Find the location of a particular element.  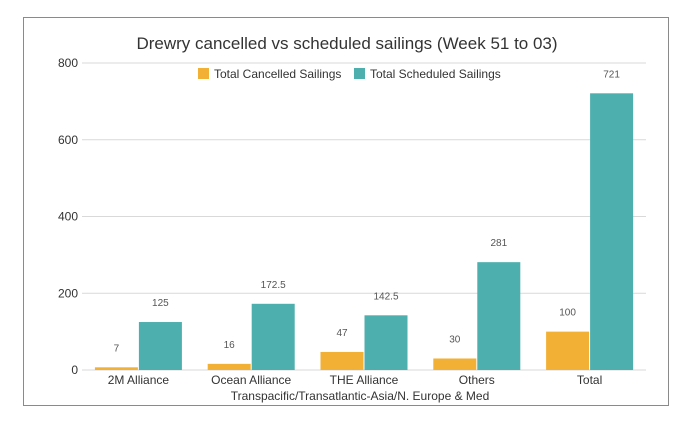

data-label-cancelled: 47 is located at coordinates (342, 333).